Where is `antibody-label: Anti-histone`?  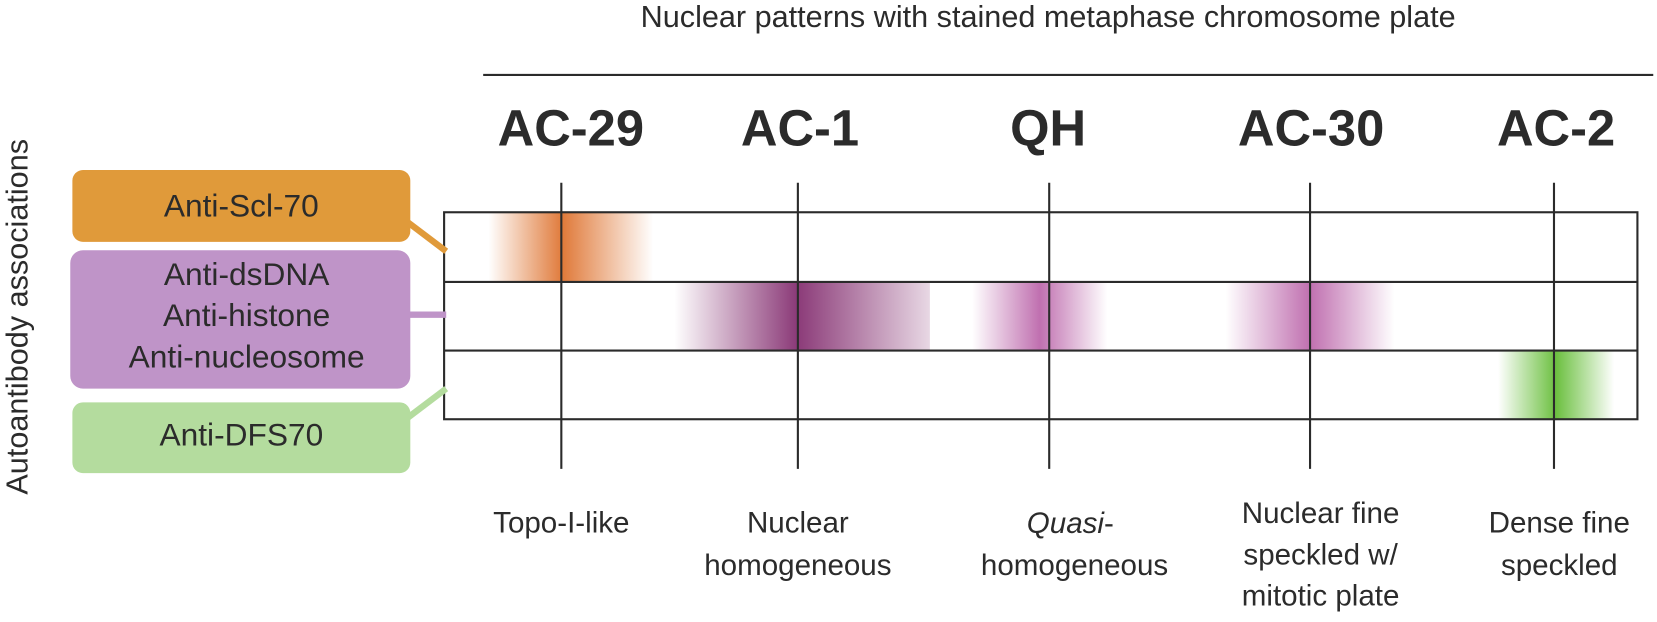
antibody-label: Anti-histone is located at coordinates (246, 315).